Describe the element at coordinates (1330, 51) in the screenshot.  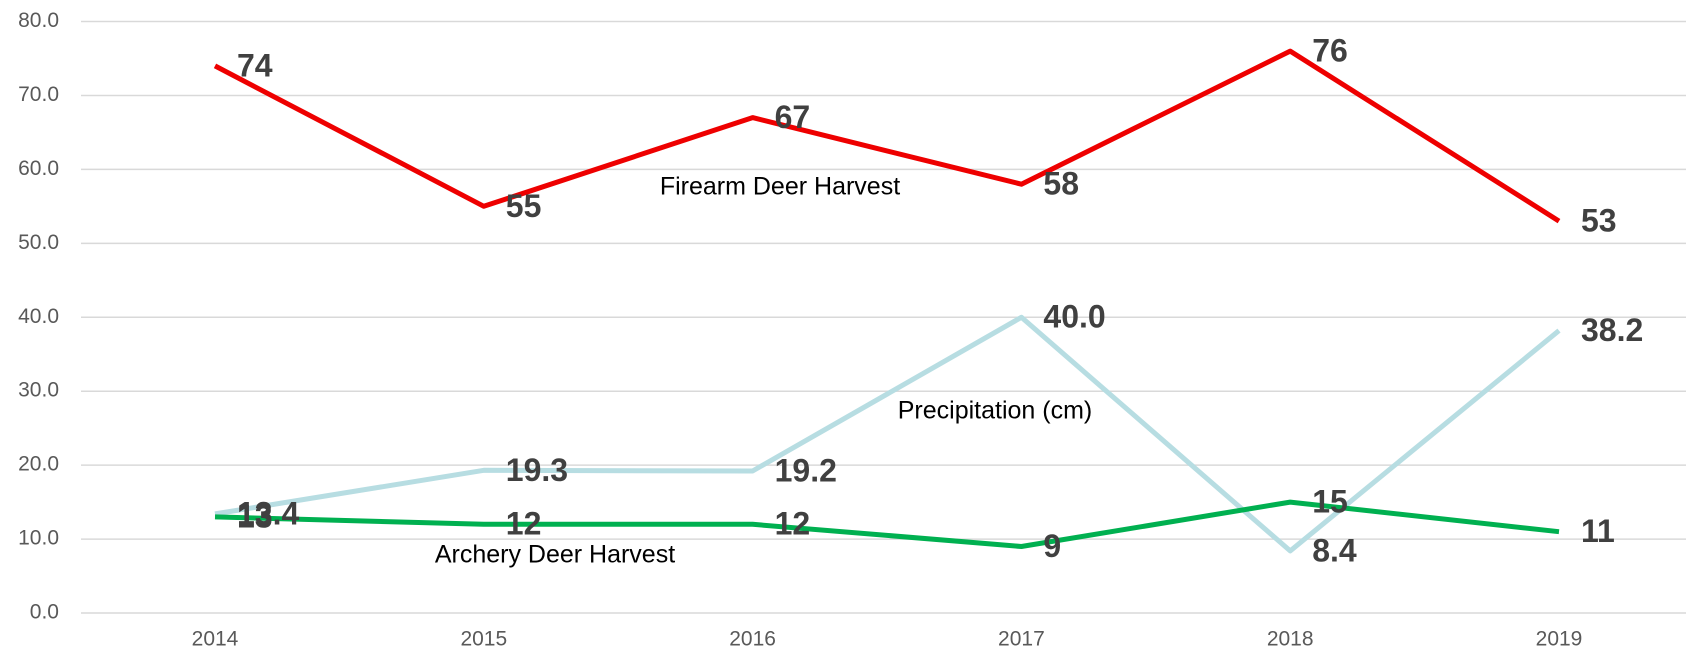
I see `data-label: 76` at that location.